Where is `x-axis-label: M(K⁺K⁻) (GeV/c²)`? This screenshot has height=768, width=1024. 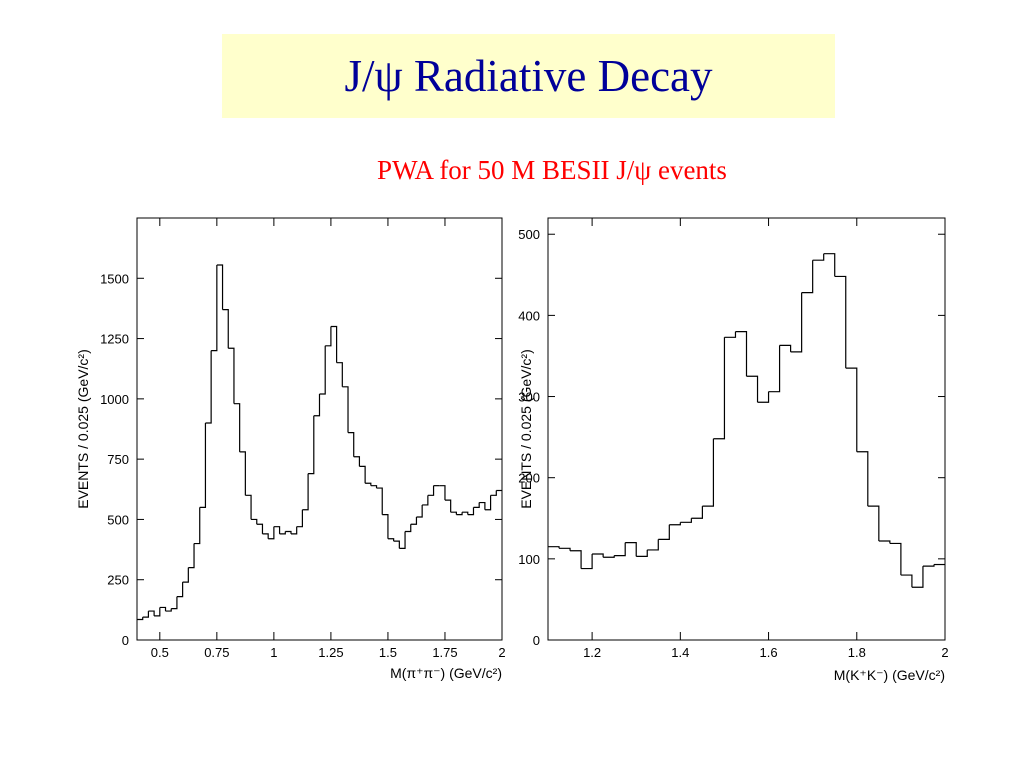 x-axis-label: M(K⁺K⁻) (GeV/c²) is located at coordinates (889, 675).